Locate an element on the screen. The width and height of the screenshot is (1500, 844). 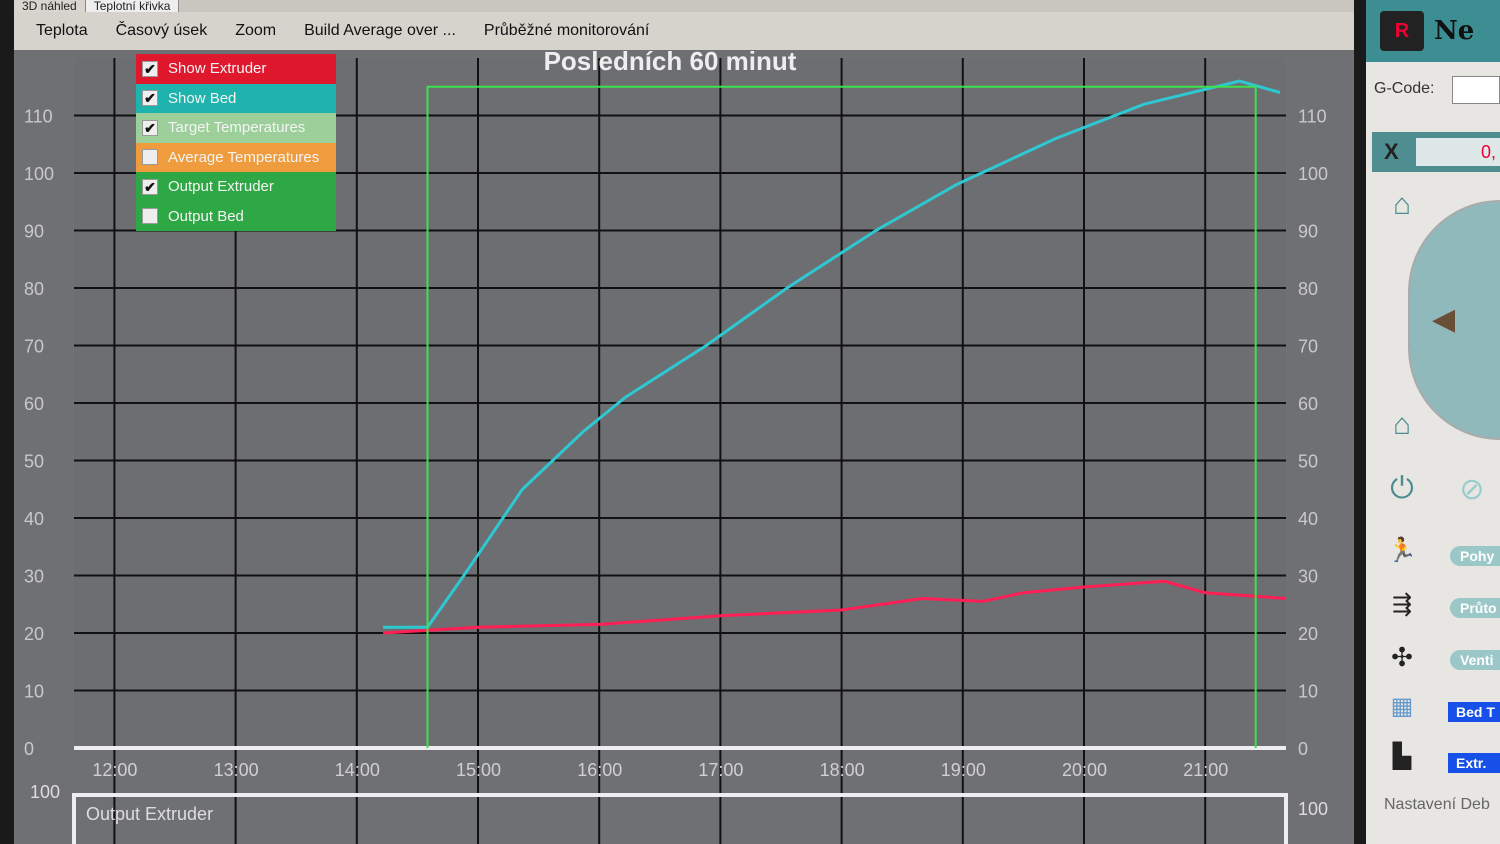
fan-icon: ✣ is located at coordinates (1402, 657).